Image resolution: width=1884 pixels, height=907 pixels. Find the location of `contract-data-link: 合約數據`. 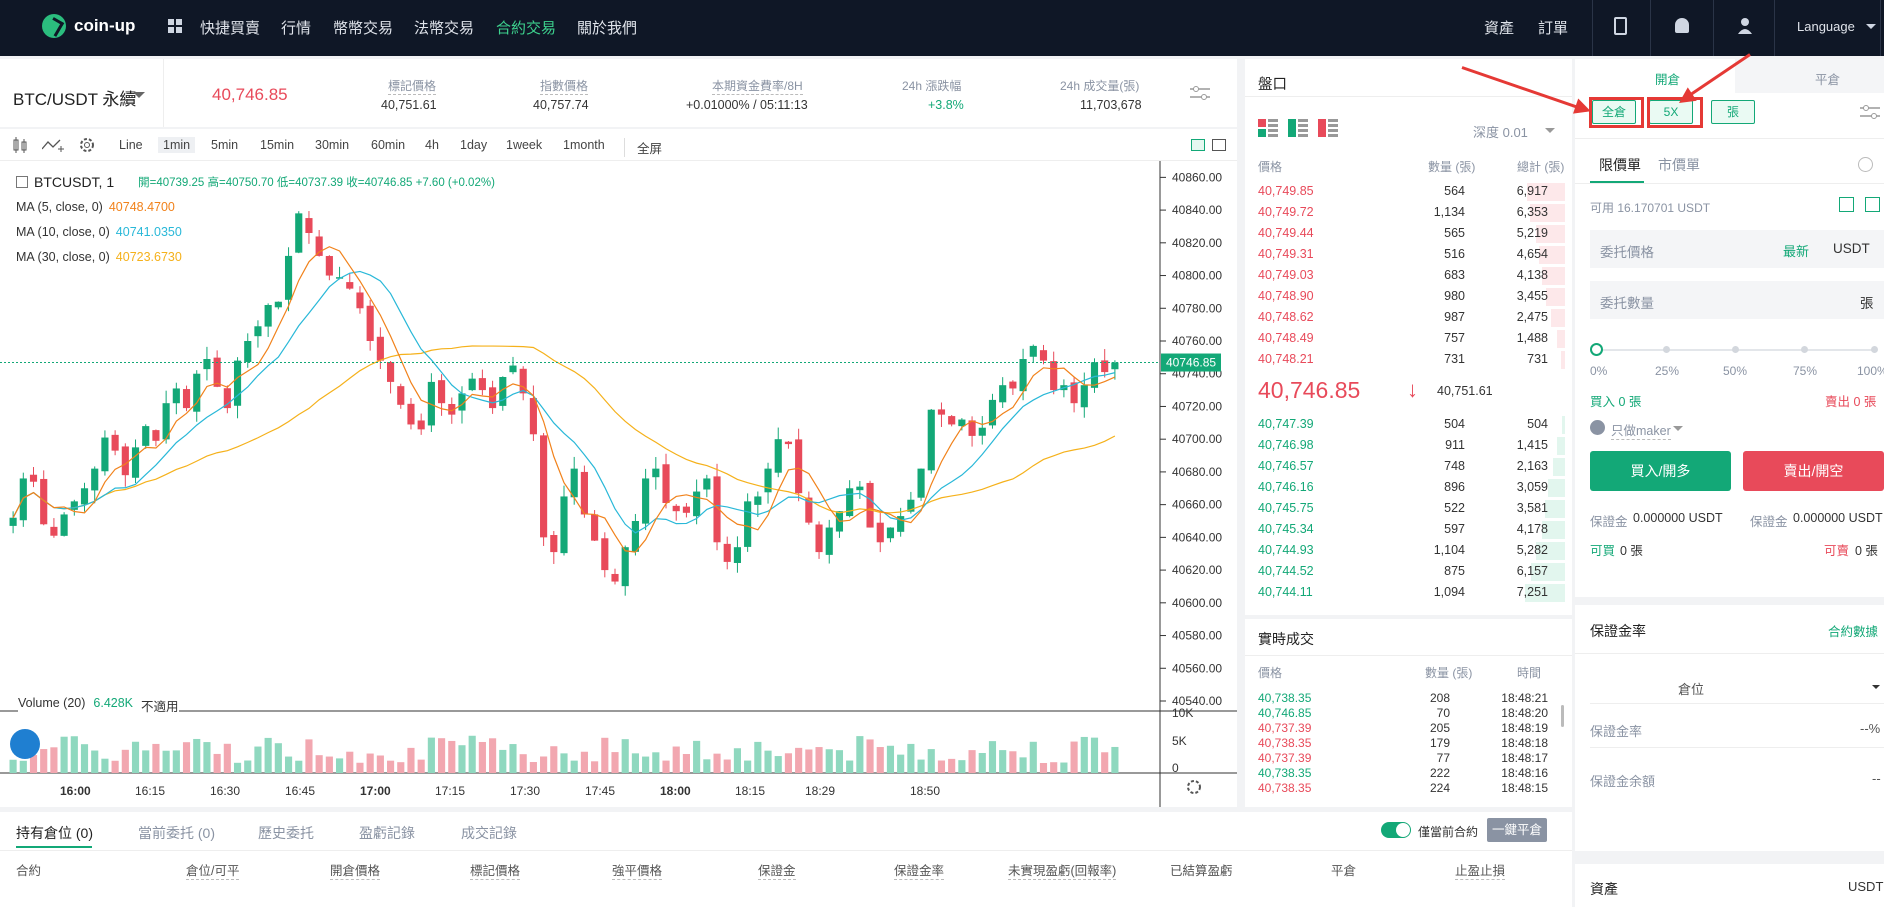

contract-data-link: 合約數據 is located at coordinates (1853, 632).